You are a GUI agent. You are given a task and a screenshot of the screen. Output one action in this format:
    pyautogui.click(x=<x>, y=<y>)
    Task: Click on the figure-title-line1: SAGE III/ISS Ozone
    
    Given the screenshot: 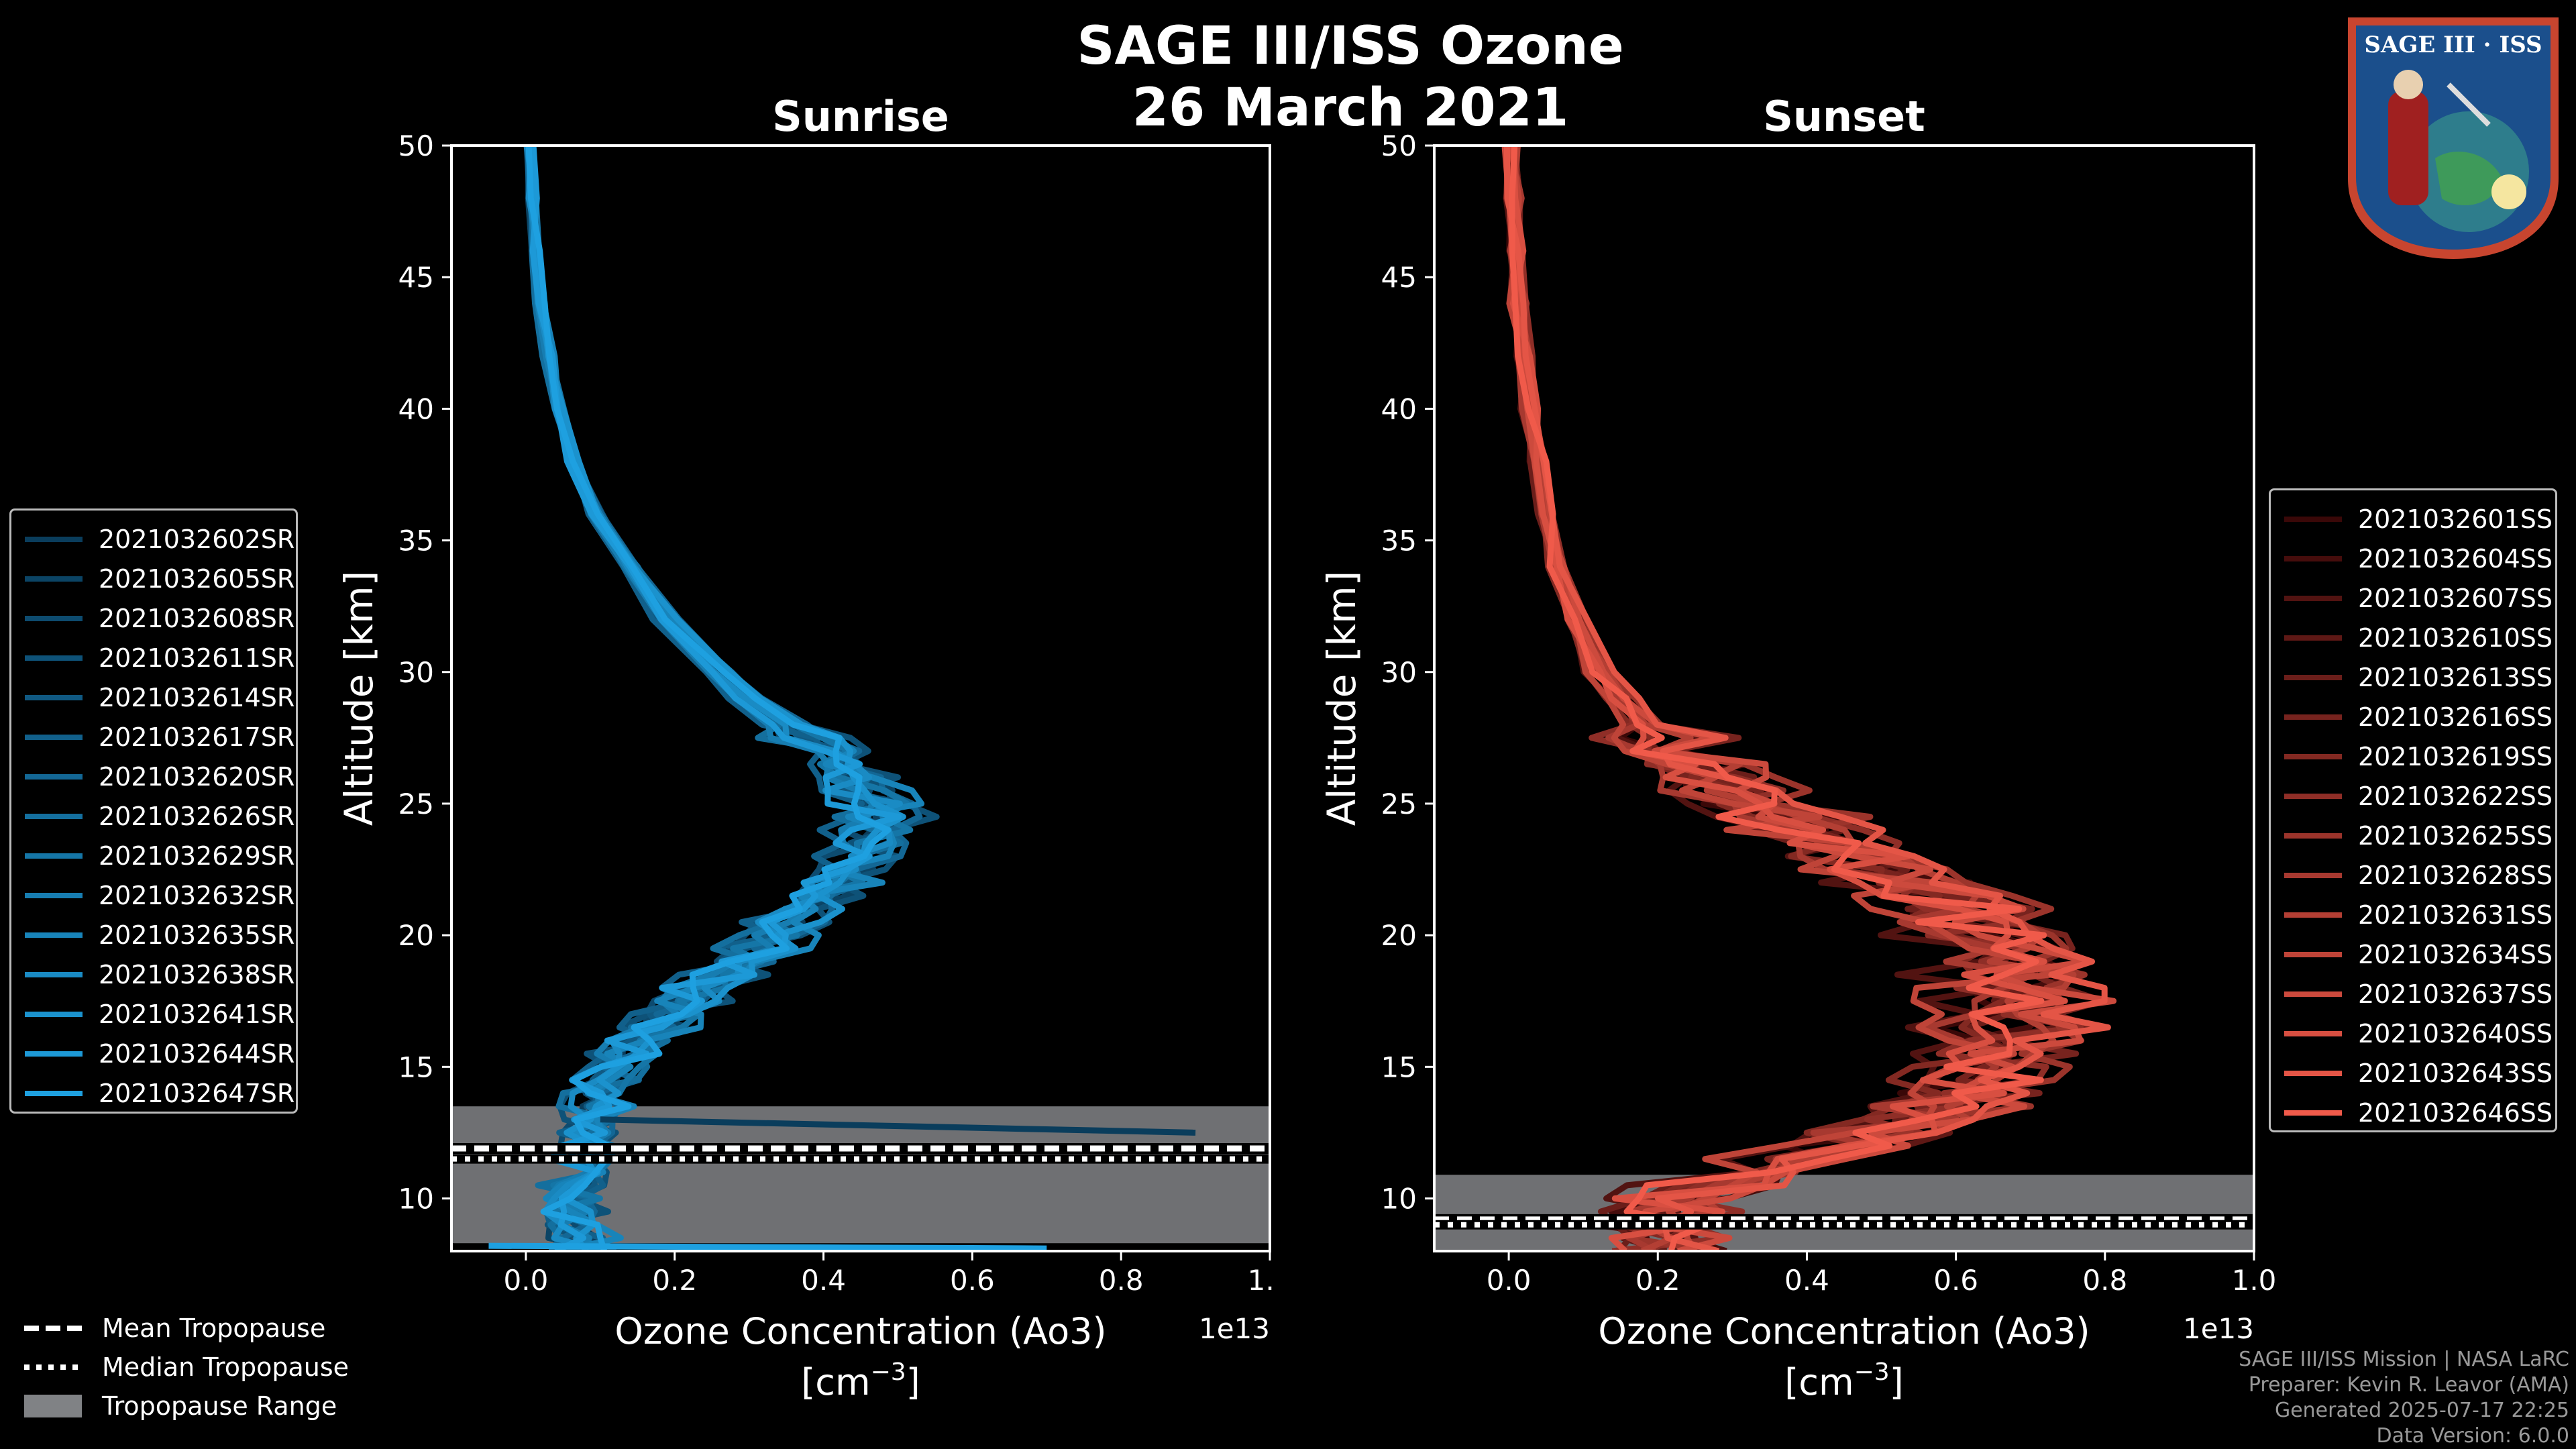 What is the action you would take?
    pyautogui.click(x=1350, y=46)
    